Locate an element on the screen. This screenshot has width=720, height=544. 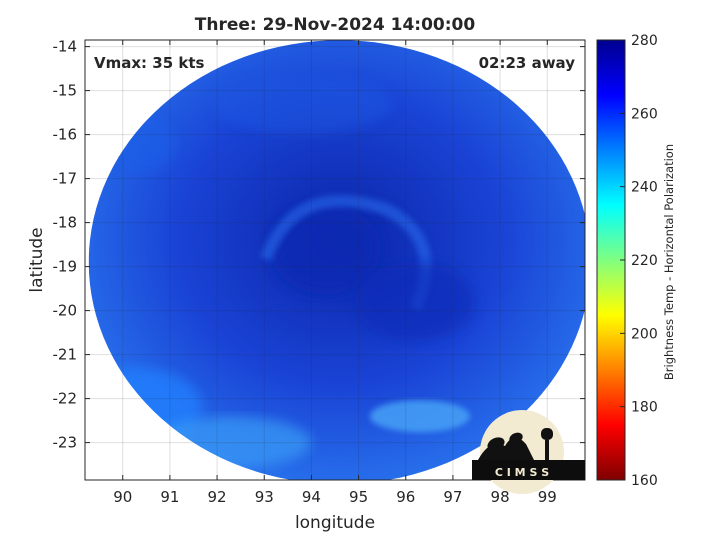
y-tick-label: -17 is located at coordinates (65, 179).